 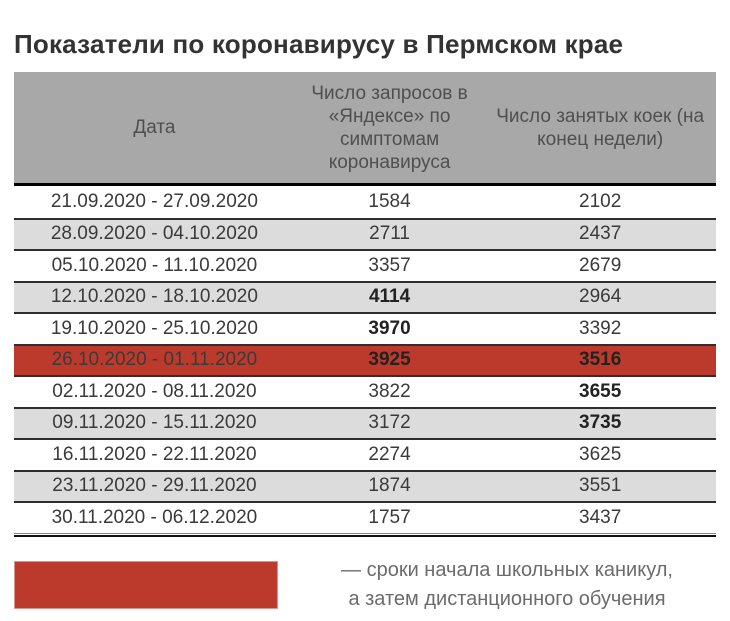 I want to click on date-cell: 12.10.2020 - 18.10.2020, so click(x=154, y=297).